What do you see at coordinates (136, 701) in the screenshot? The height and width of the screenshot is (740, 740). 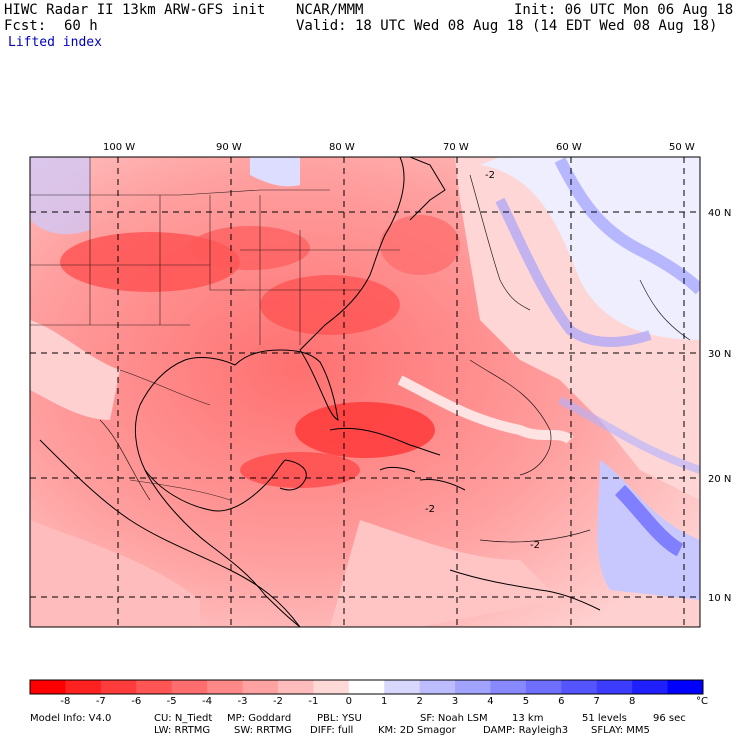 I see `colorbar-label: -6` at bounding box center [136, 701].